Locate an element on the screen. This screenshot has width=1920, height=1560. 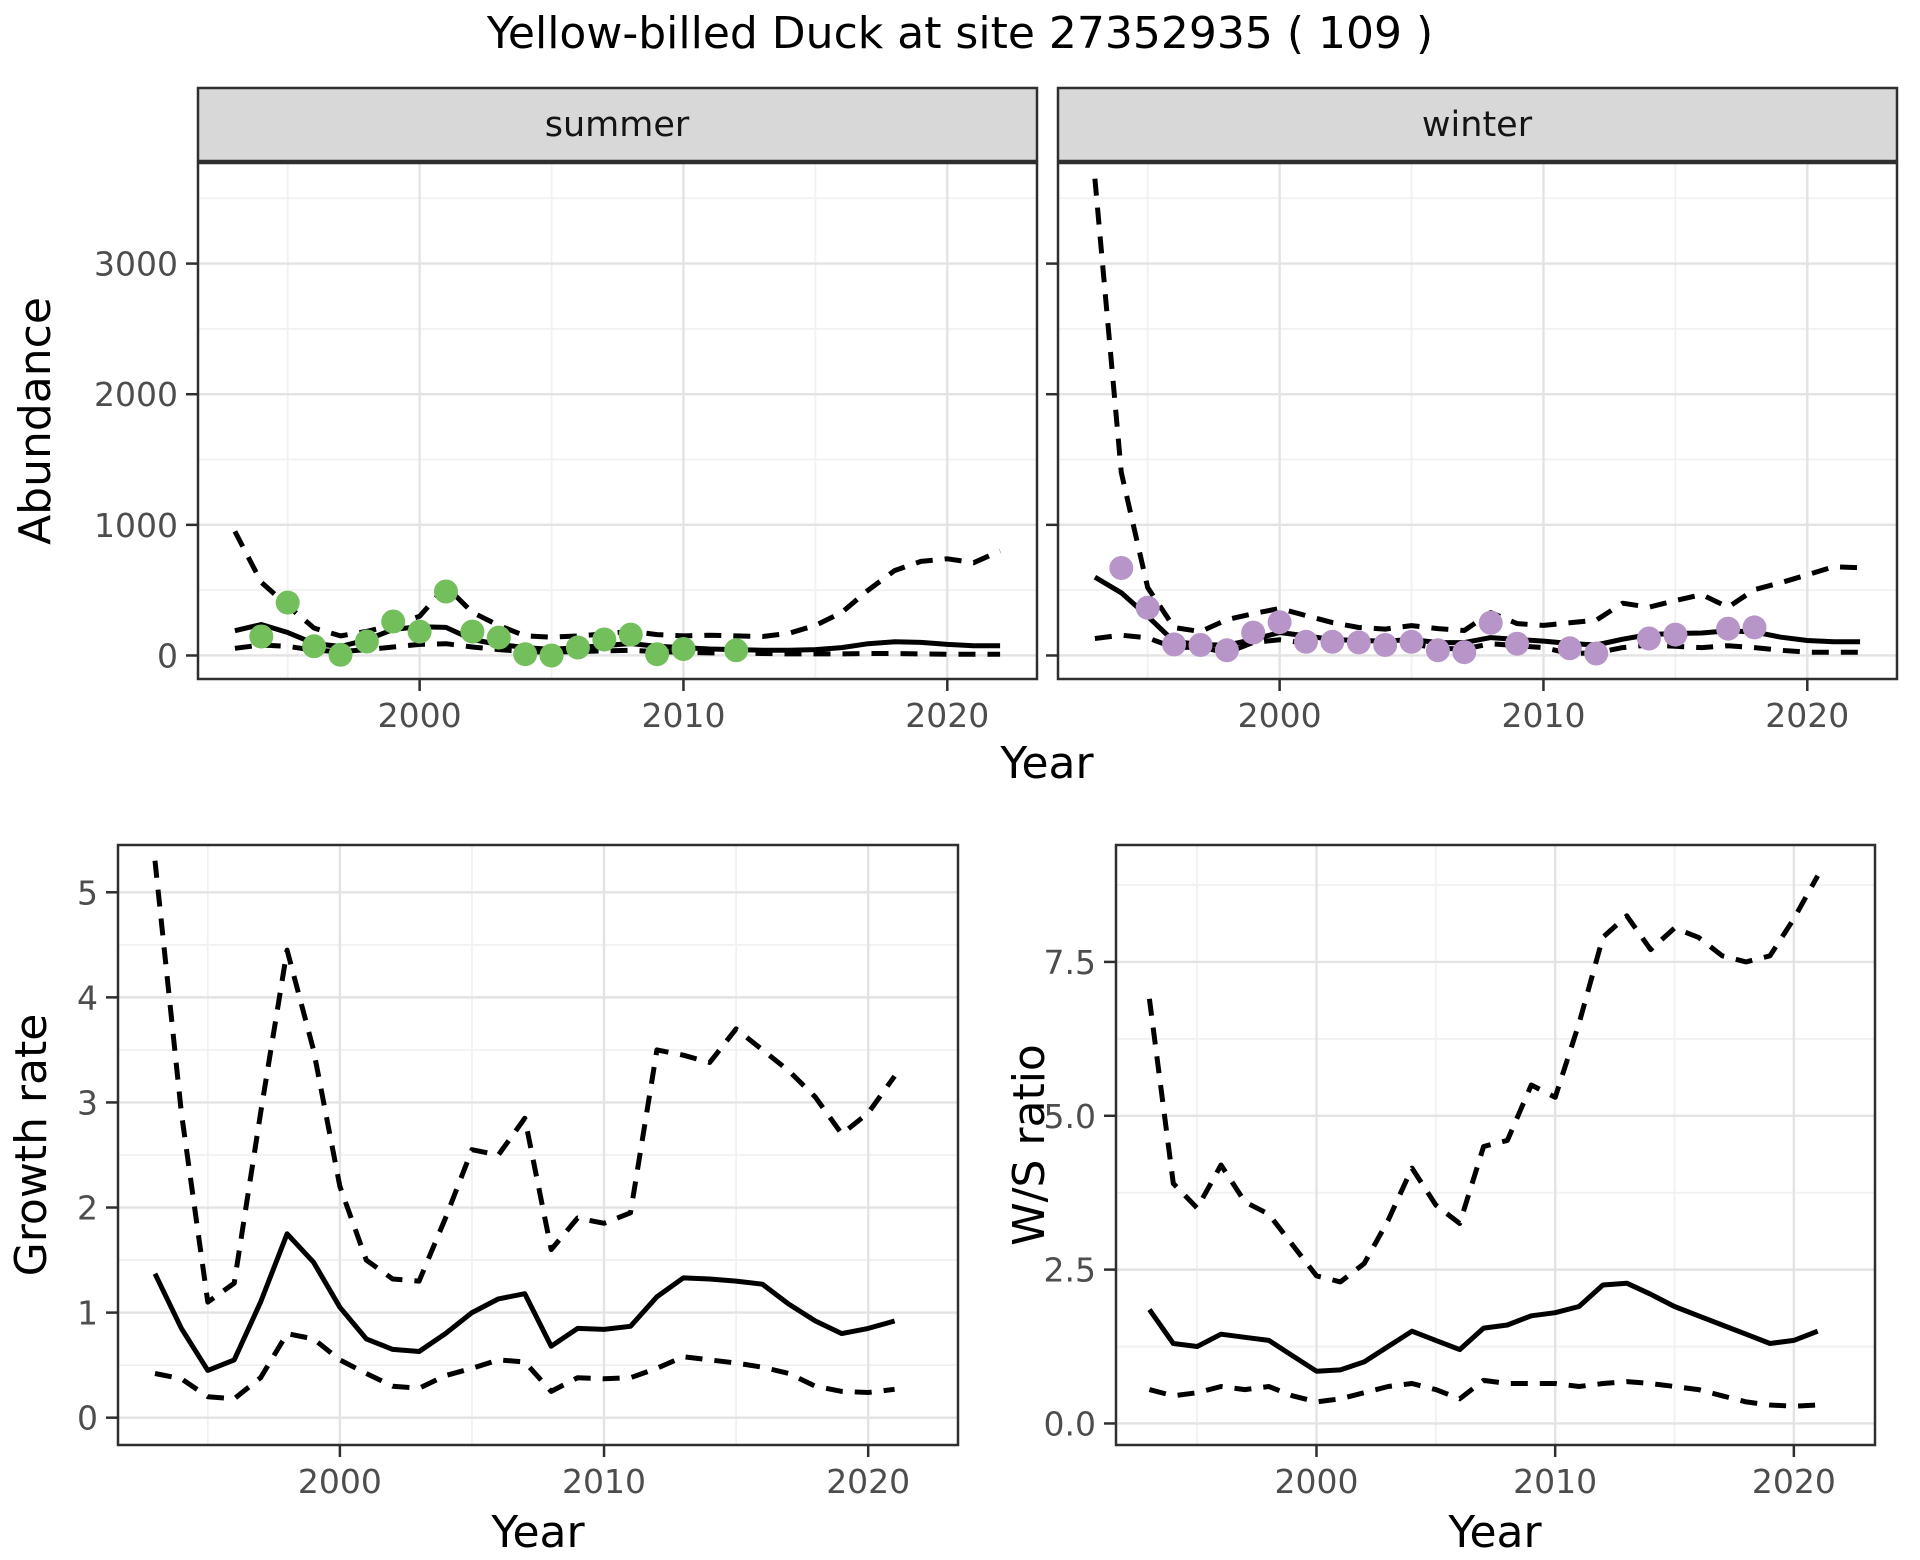
facet-strips: summer winter is located at coordinates (1047, 124).